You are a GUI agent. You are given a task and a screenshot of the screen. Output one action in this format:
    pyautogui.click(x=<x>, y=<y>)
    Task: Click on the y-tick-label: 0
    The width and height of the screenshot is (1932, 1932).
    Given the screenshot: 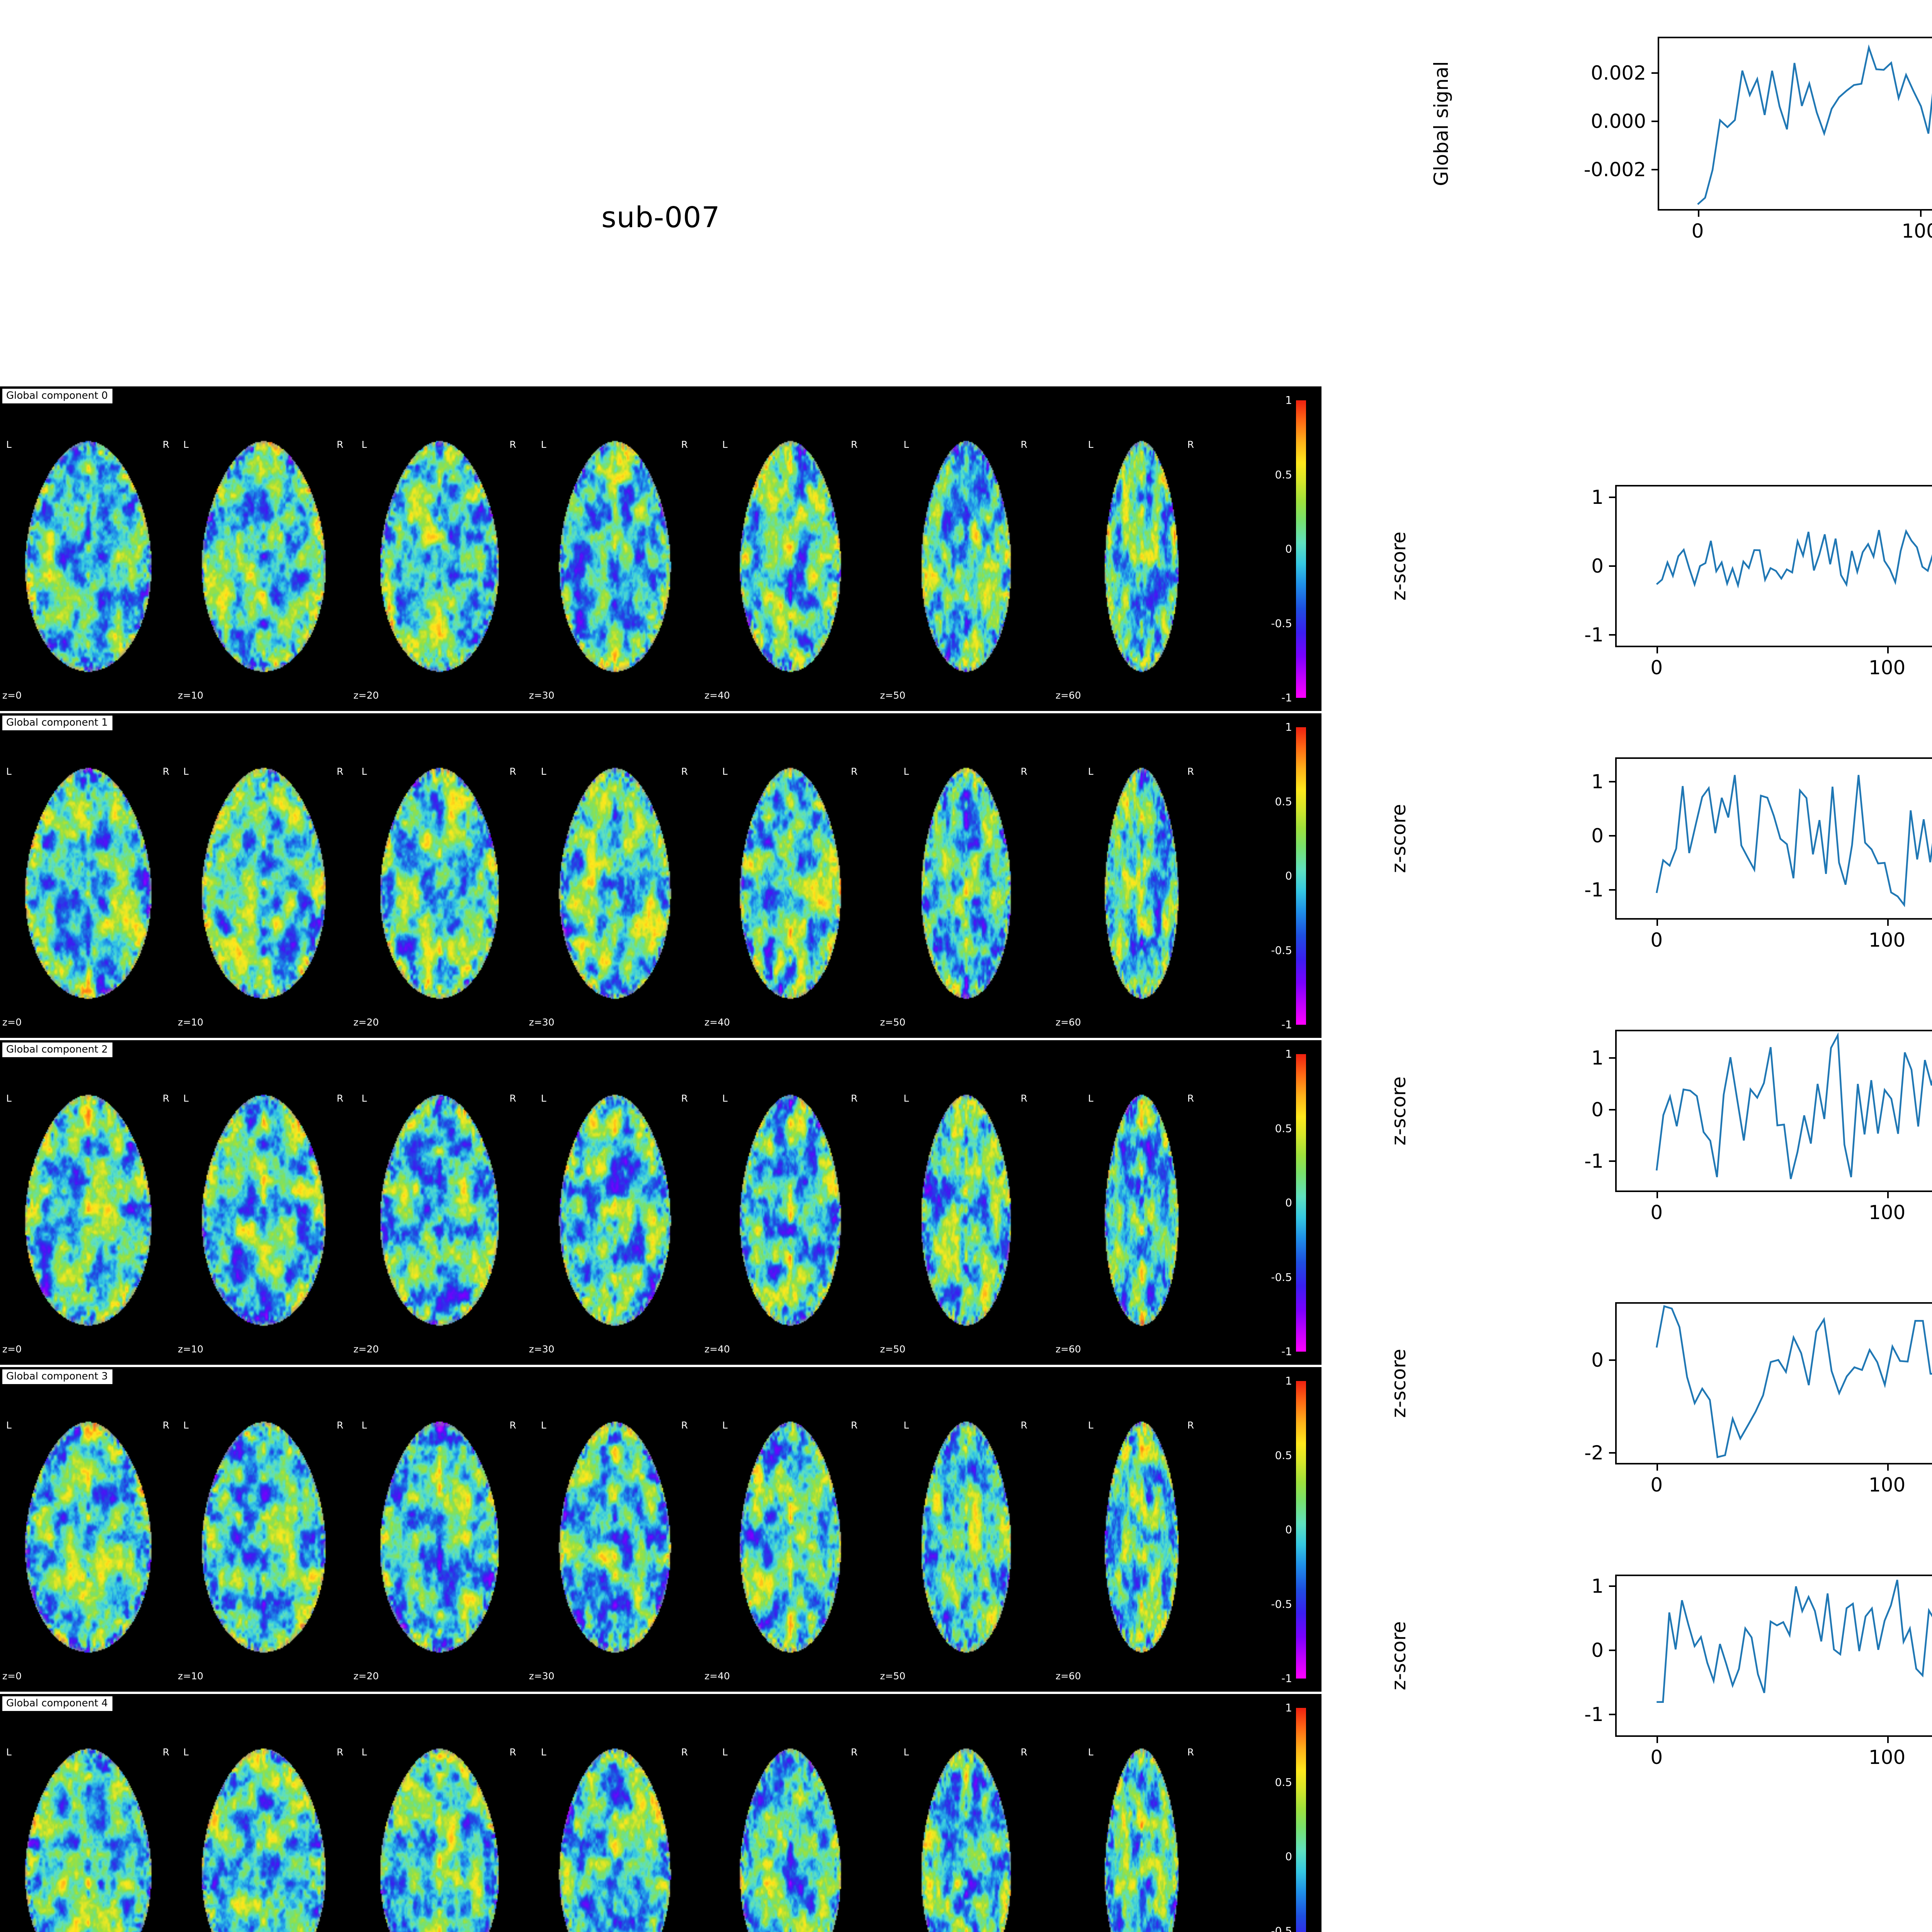 What is the action you would take?
    pyautogui.click(x=1598, y=1109)
    